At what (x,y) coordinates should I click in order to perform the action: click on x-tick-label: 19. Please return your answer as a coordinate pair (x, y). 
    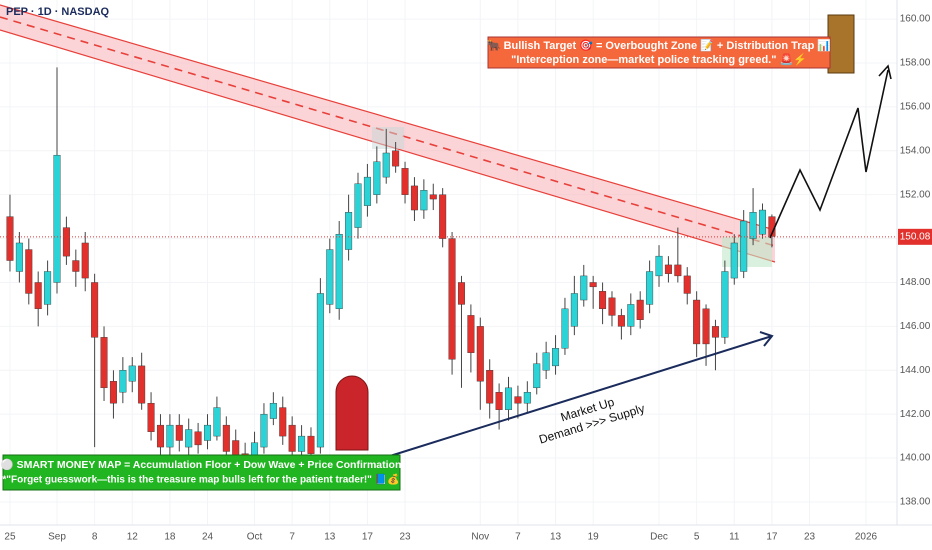
    Looking at the image, I should click on (594, 537).